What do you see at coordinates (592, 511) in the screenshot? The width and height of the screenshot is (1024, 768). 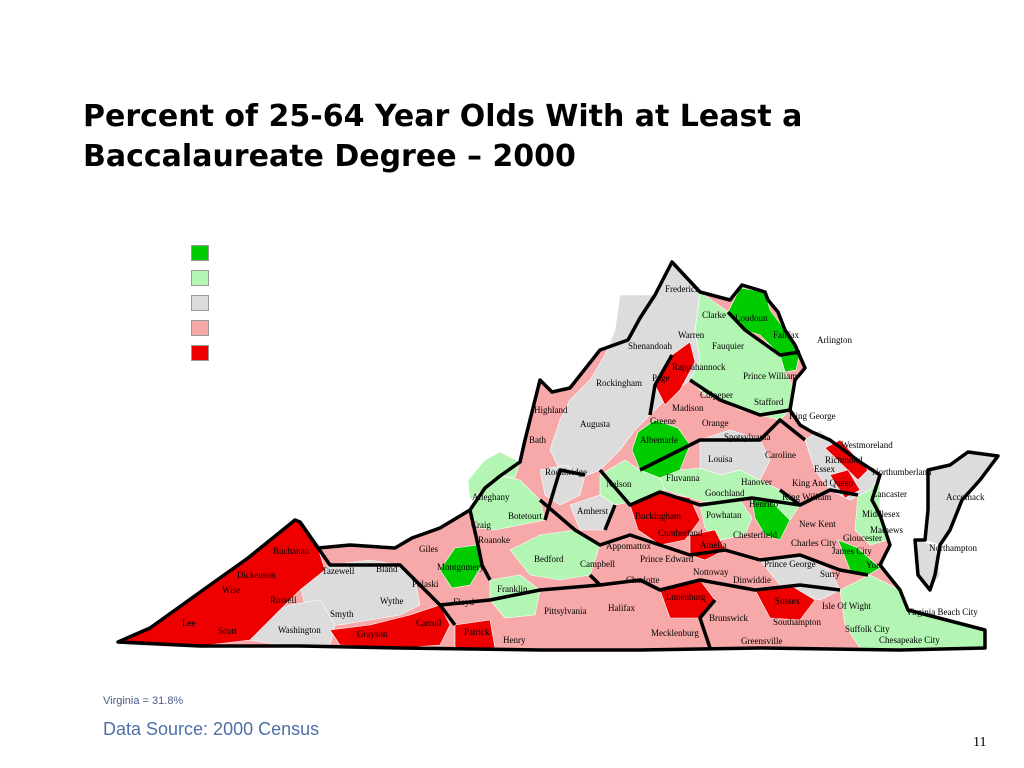 I see `label-amherst: Amherst` at bounding box center [592, 511].